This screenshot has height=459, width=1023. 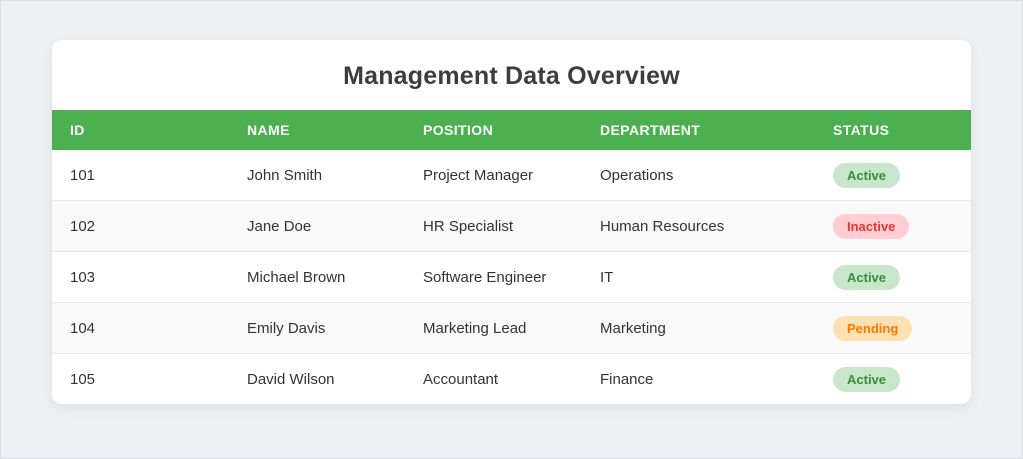 What do you see at coordinates (698, 378) in the screenshot?
I see `cell-department: Finance` at bounding box center [698, 378].